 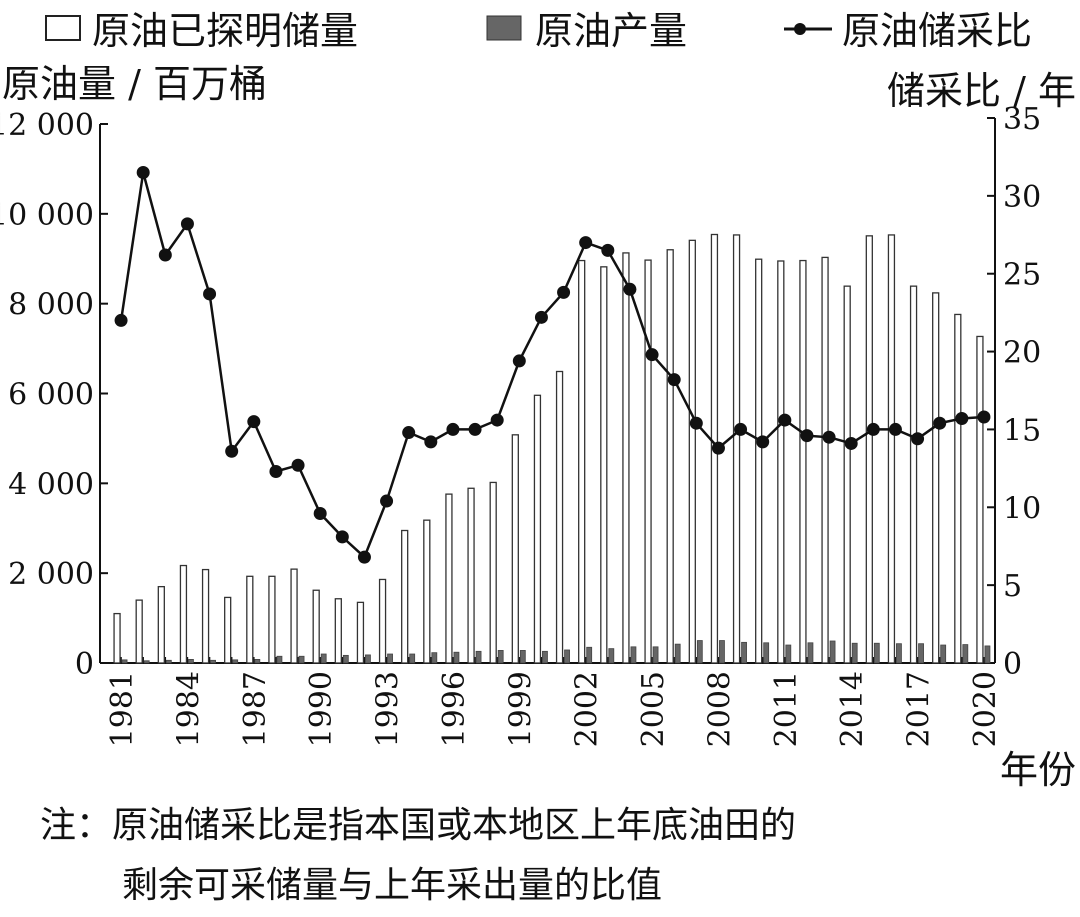 I want to click on x-tick-label: 2011, so click(x=786, y=709).